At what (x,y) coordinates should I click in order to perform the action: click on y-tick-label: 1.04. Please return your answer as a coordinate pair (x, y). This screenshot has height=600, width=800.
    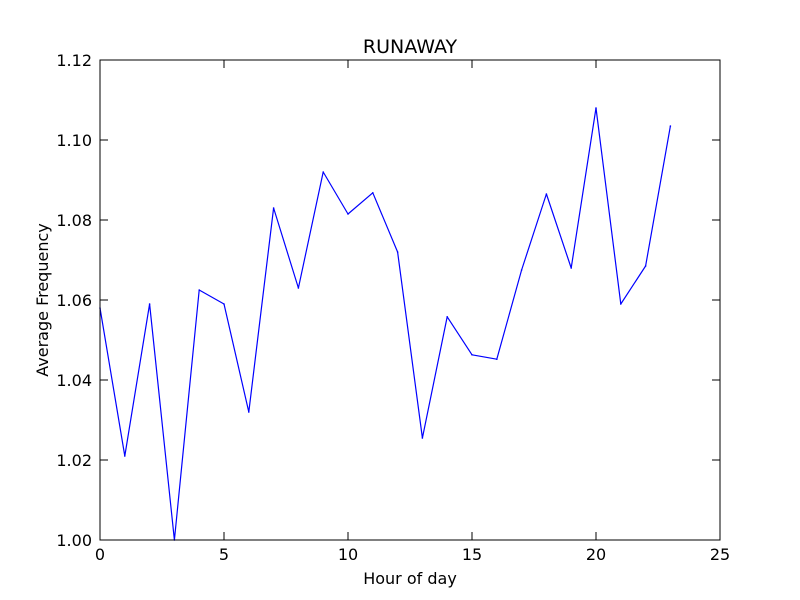
    Looking at the image, I should click on (74, 380).